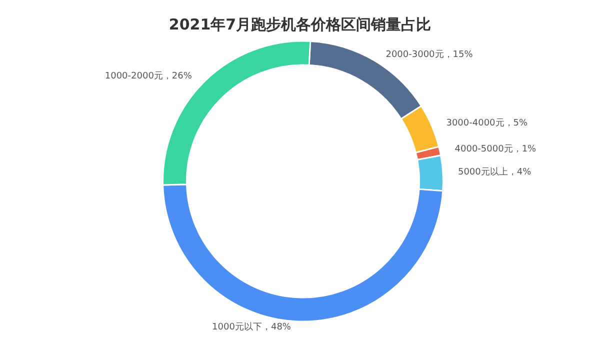 This screenshot has height=342, width=600. Describe the element at coordinates (495, 149) in the screenshot. I see `slice-label: 4000-5000元，1%` at that location.